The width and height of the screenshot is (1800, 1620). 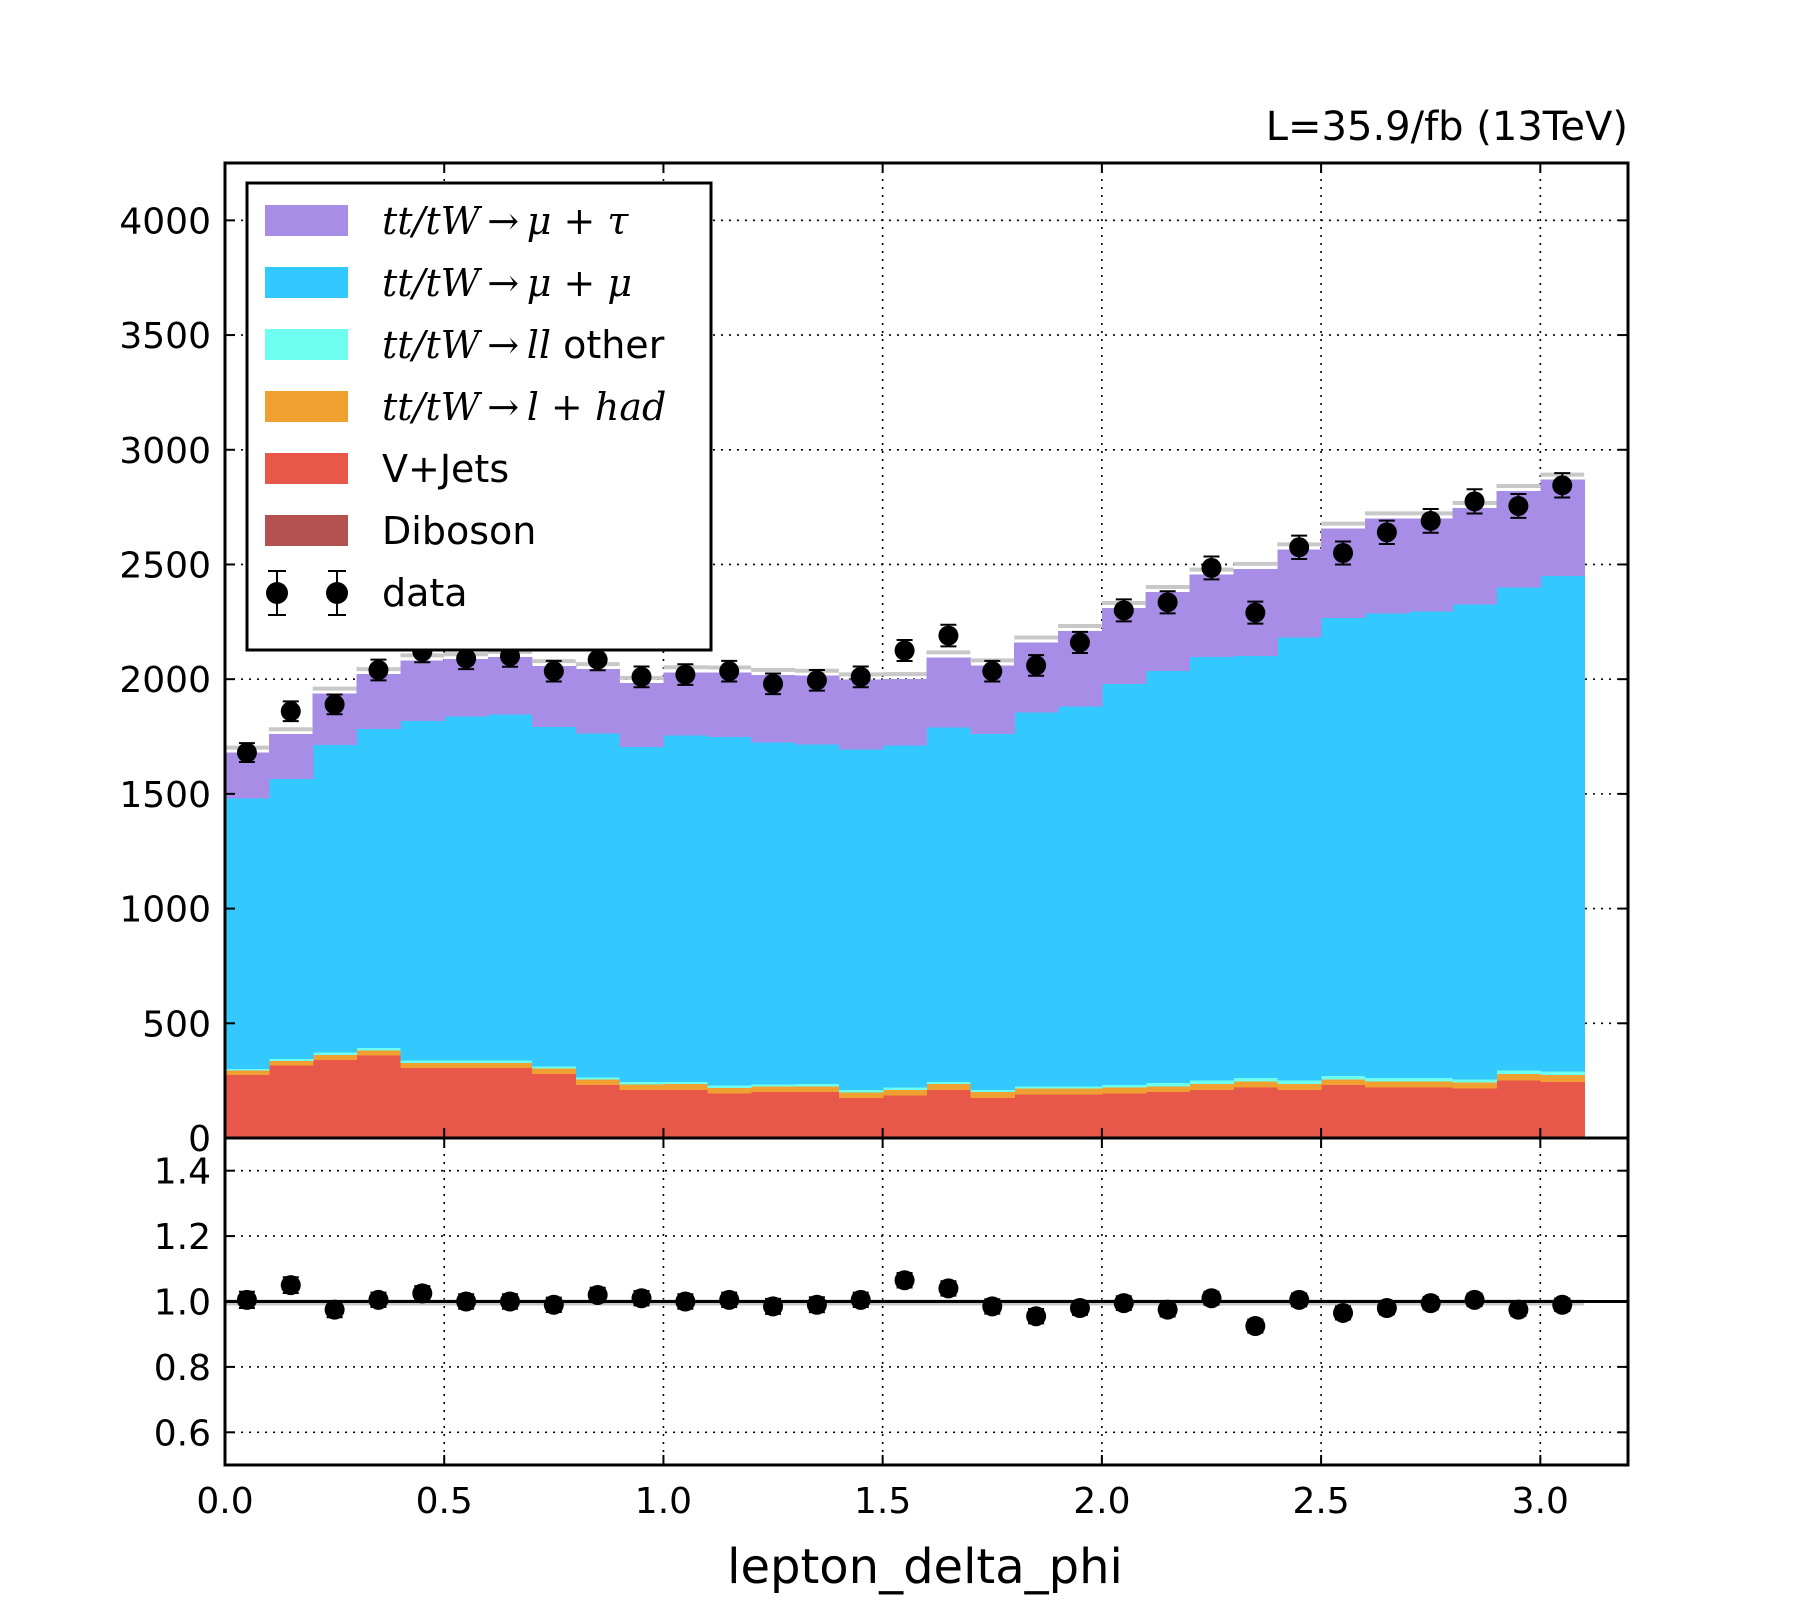 I want to click on bar-series3-bin4, so click(x=422, y=1061).